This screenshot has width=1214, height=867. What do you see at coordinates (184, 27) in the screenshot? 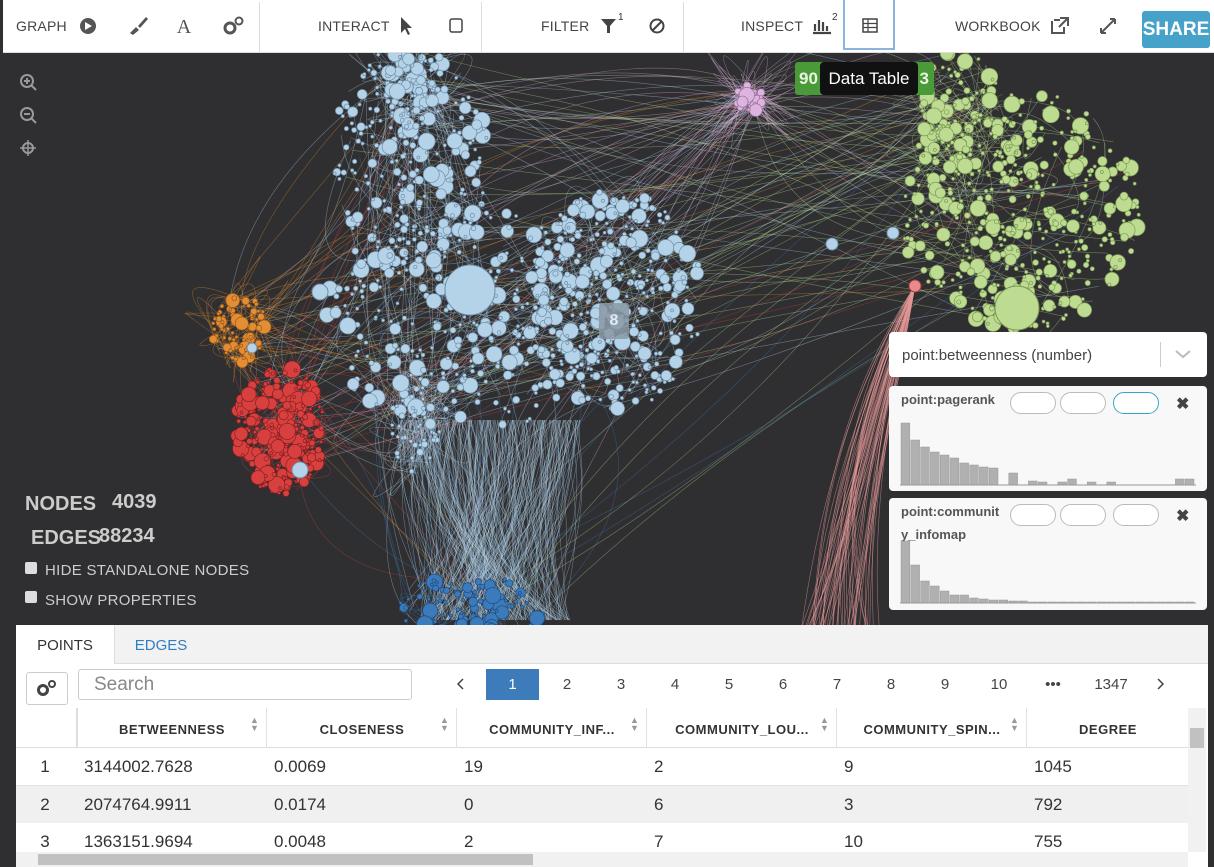
I see `font-icon: A` at bounding box center [184, 27].